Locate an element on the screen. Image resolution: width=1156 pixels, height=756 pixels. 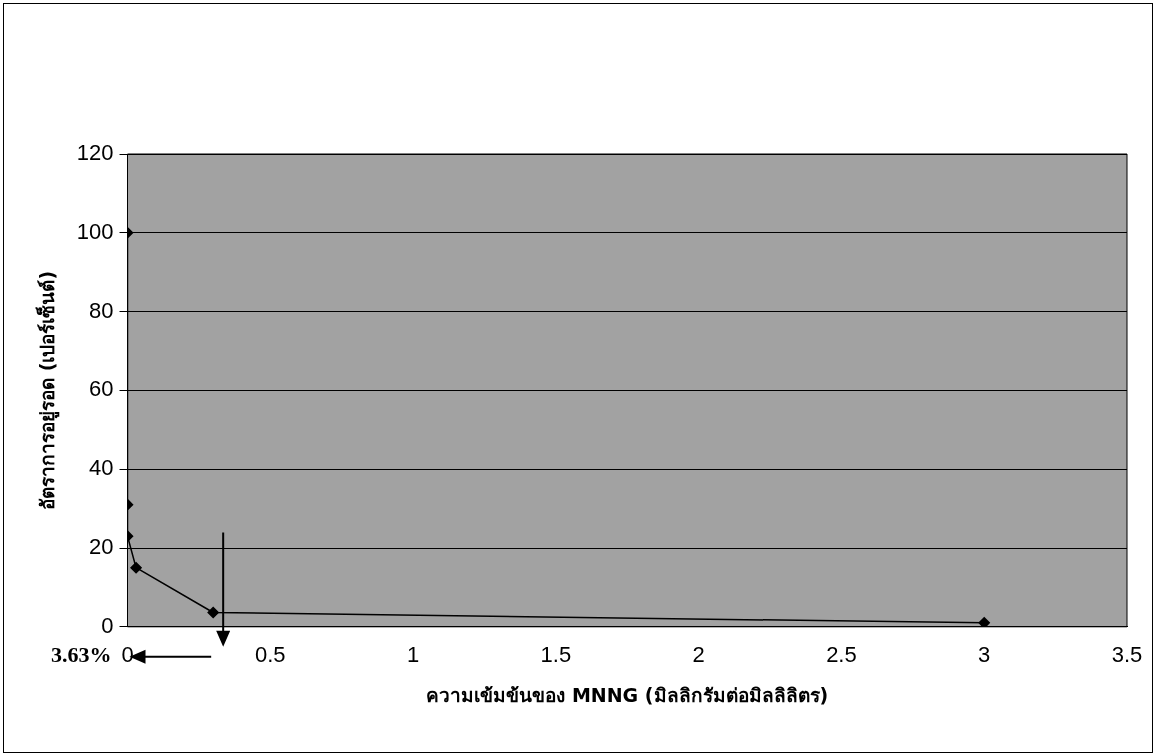
y-tick-label: 120 is located at coordinates (95, 153).